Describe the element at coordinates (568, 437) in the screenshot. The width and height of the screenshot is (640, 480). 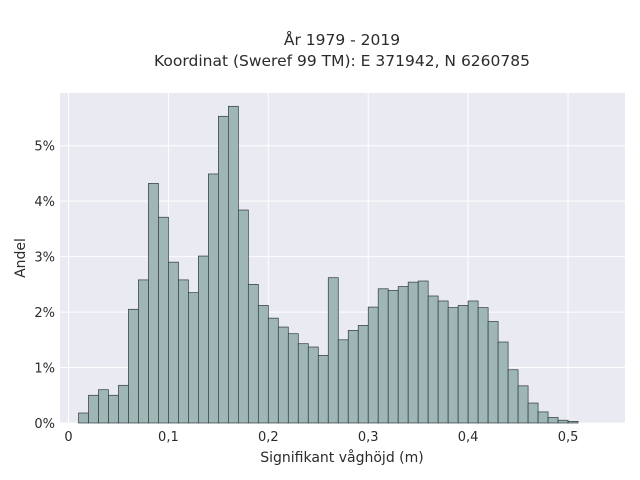
I see `x-tick-label: 0,5` at that location.